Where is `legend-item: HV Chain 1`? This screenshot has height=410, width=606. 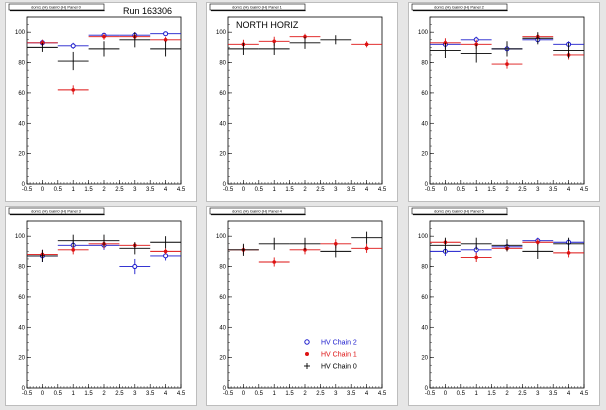
legend-item: HV Chain 1 is located at coordinates (331, 355).